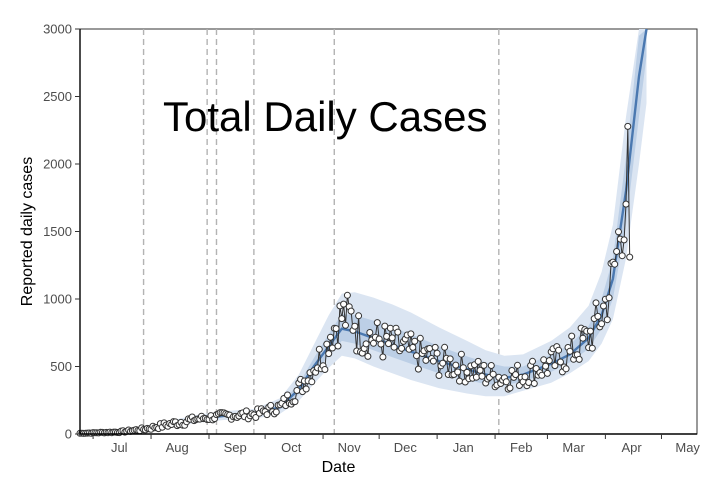 The width and height of the screenshot is (722, 487). What do you see at coordinates (521, 447) in the screenshot?
I see `x-tick-label: Feb` at bounding box center [521, 447].